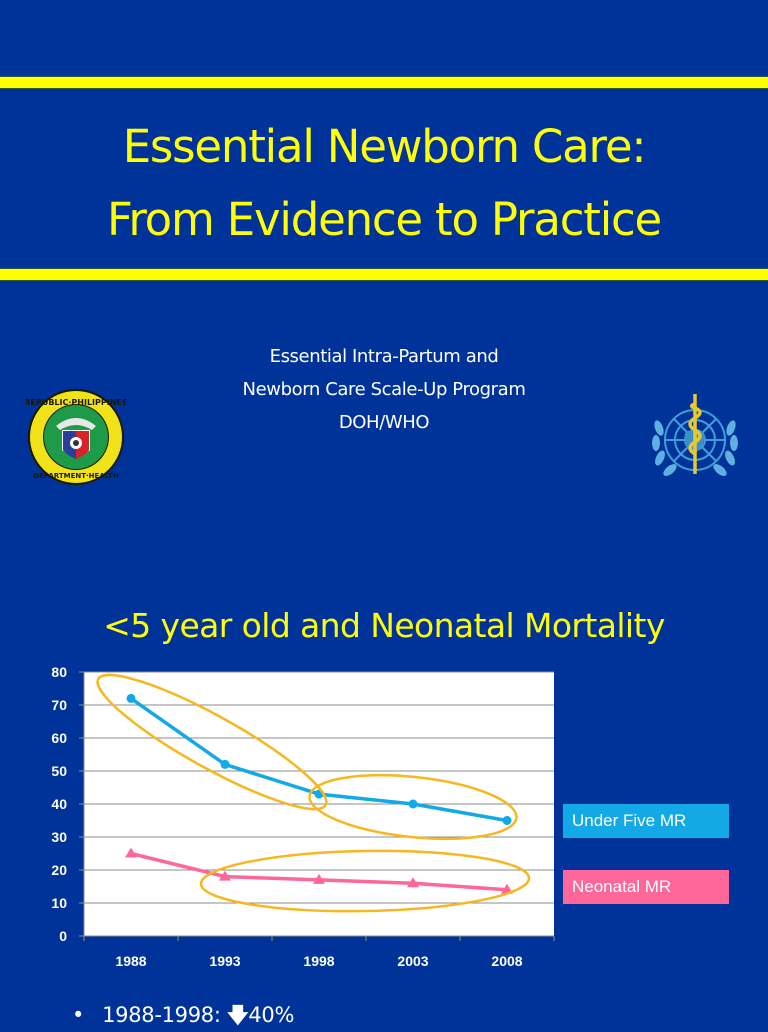 This screenshot has width=768, height=1032. Describe the element at coordinates (384, 82) in the screenshot. I see `top-accent-bar` at that location.